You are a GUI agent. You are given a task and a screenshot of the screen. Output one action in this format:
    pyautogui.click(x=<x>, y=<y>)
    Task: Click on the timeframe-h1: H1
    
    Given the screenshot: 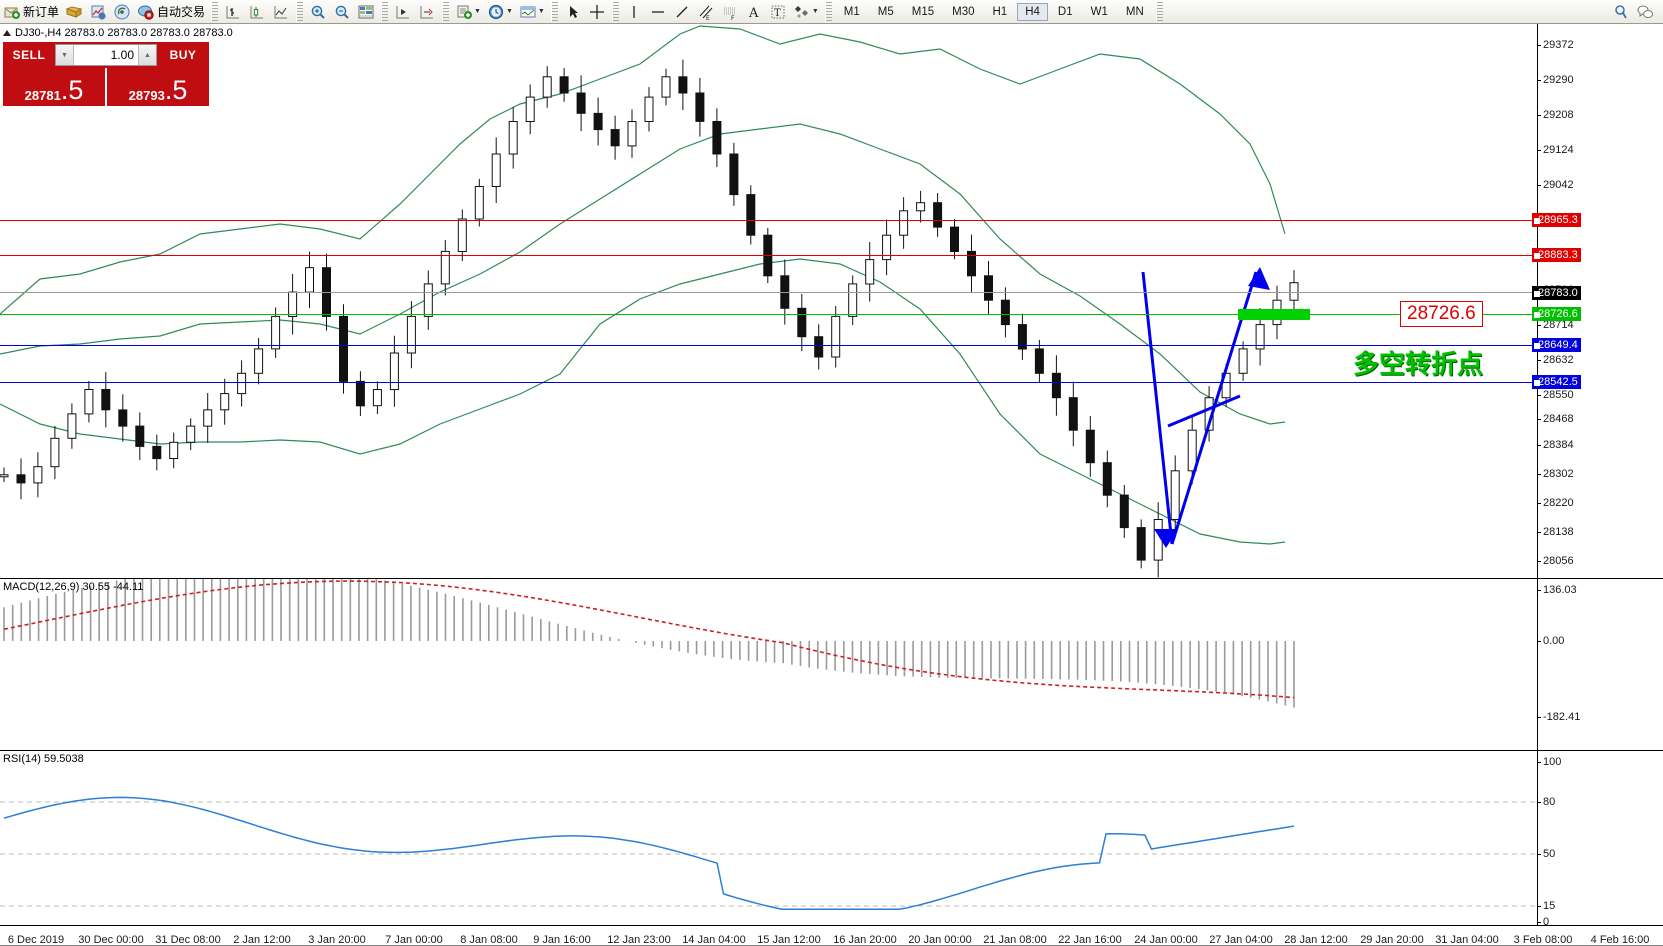 What is the action you would take?
    pyautogui.click(x=1000, y=11)
    